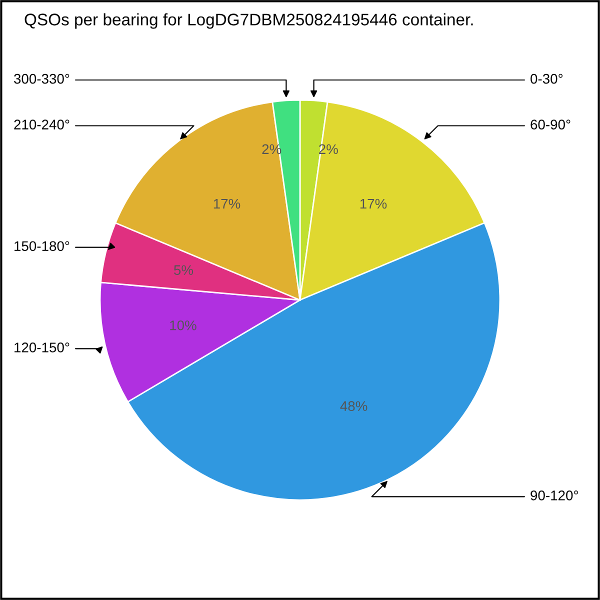 The height and width of the screenshot is (600, 600). What do you see at coordinates (550, 125) in the screenshot?
I see `slice-label: 60-90°` at bounding box center [550, 125].